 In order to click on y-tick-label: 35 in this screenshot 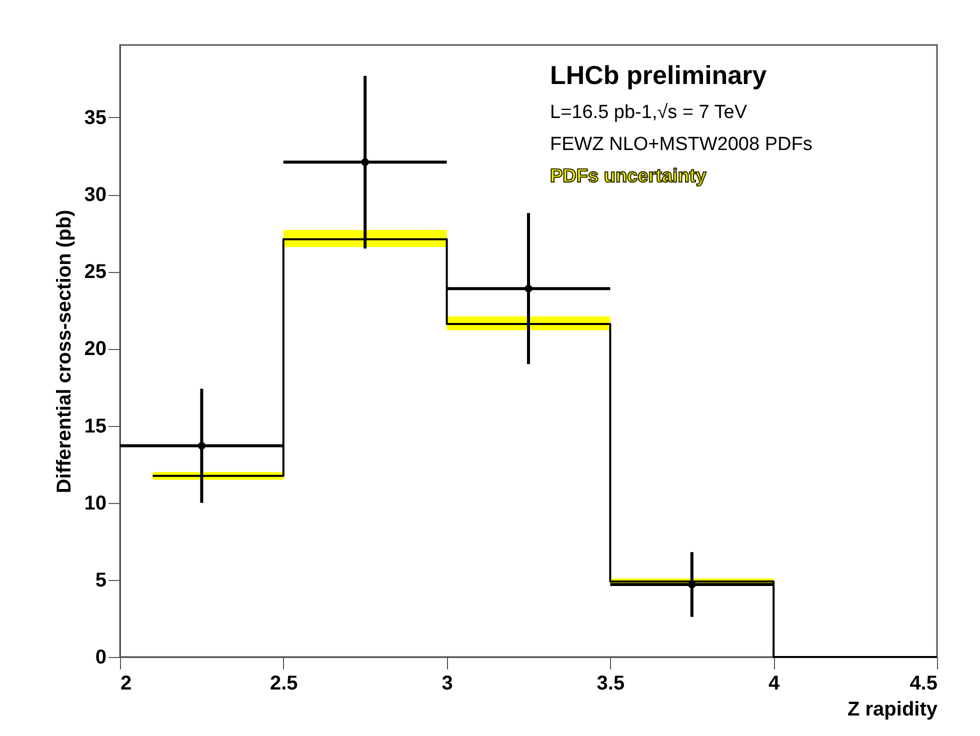, I will do `click(95, 117)`.